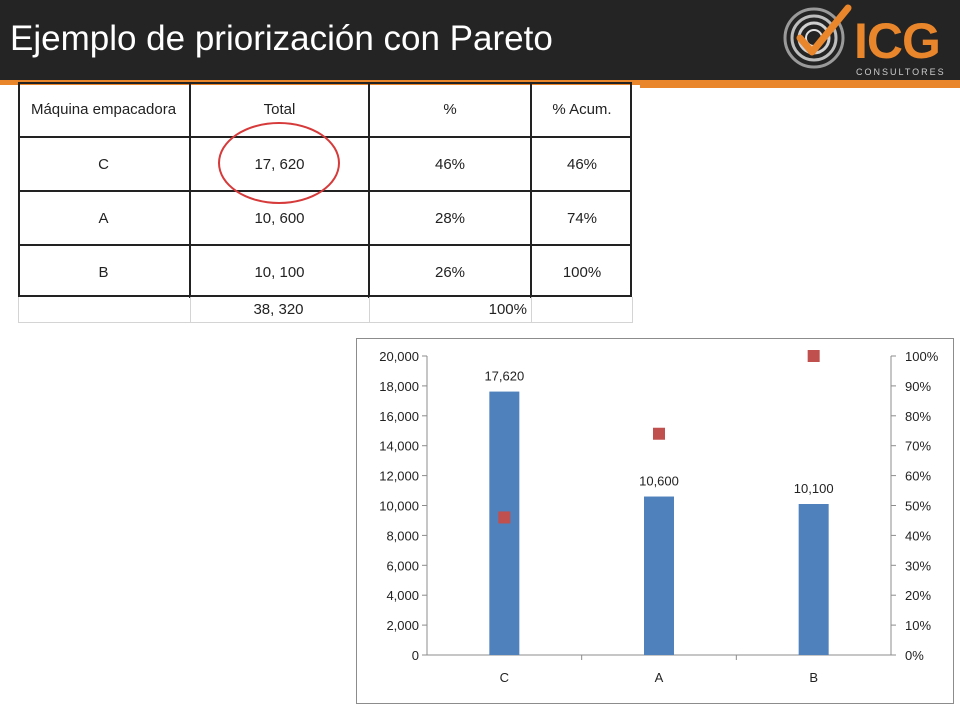  I want to click on y-tick-label: 14,000, so click(399, 446).